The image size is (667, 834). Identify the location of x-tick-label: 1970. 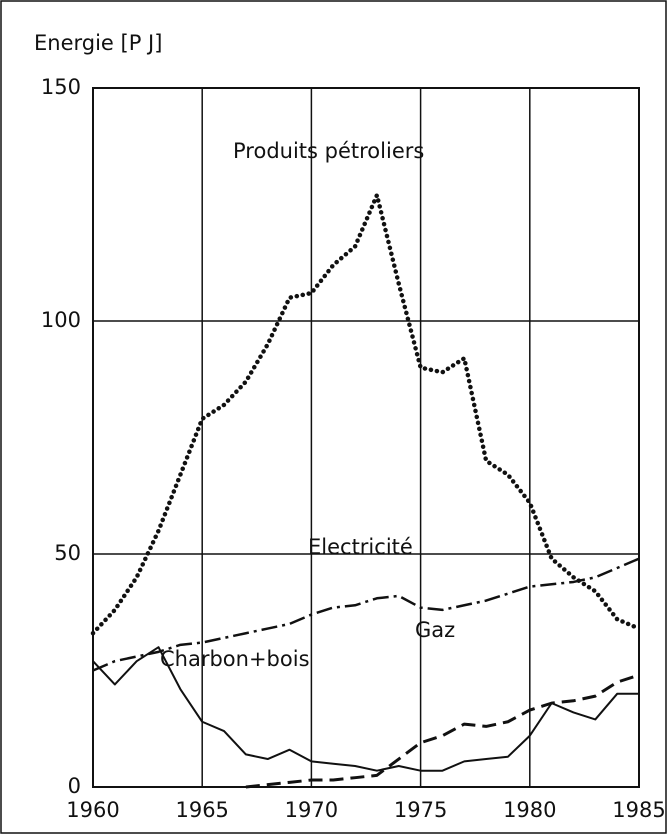
(311, 810).